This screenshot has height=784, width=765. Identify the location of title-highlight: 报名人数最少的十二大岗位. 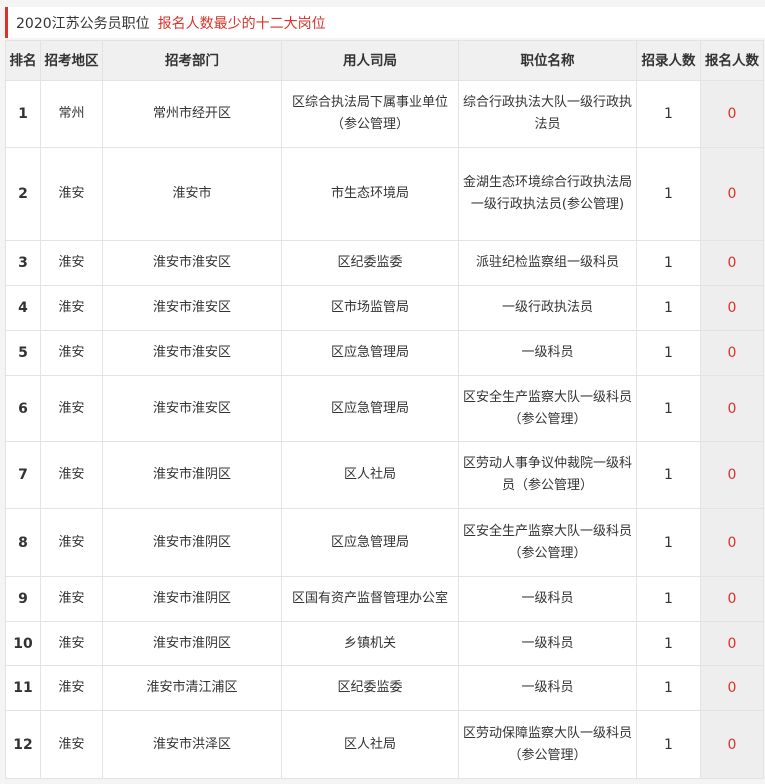
(241, 23).